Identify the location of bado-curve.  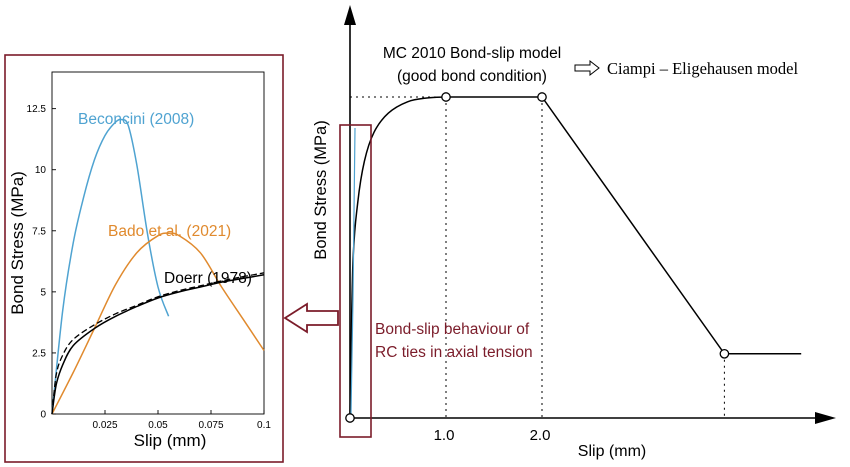
(158, 323).